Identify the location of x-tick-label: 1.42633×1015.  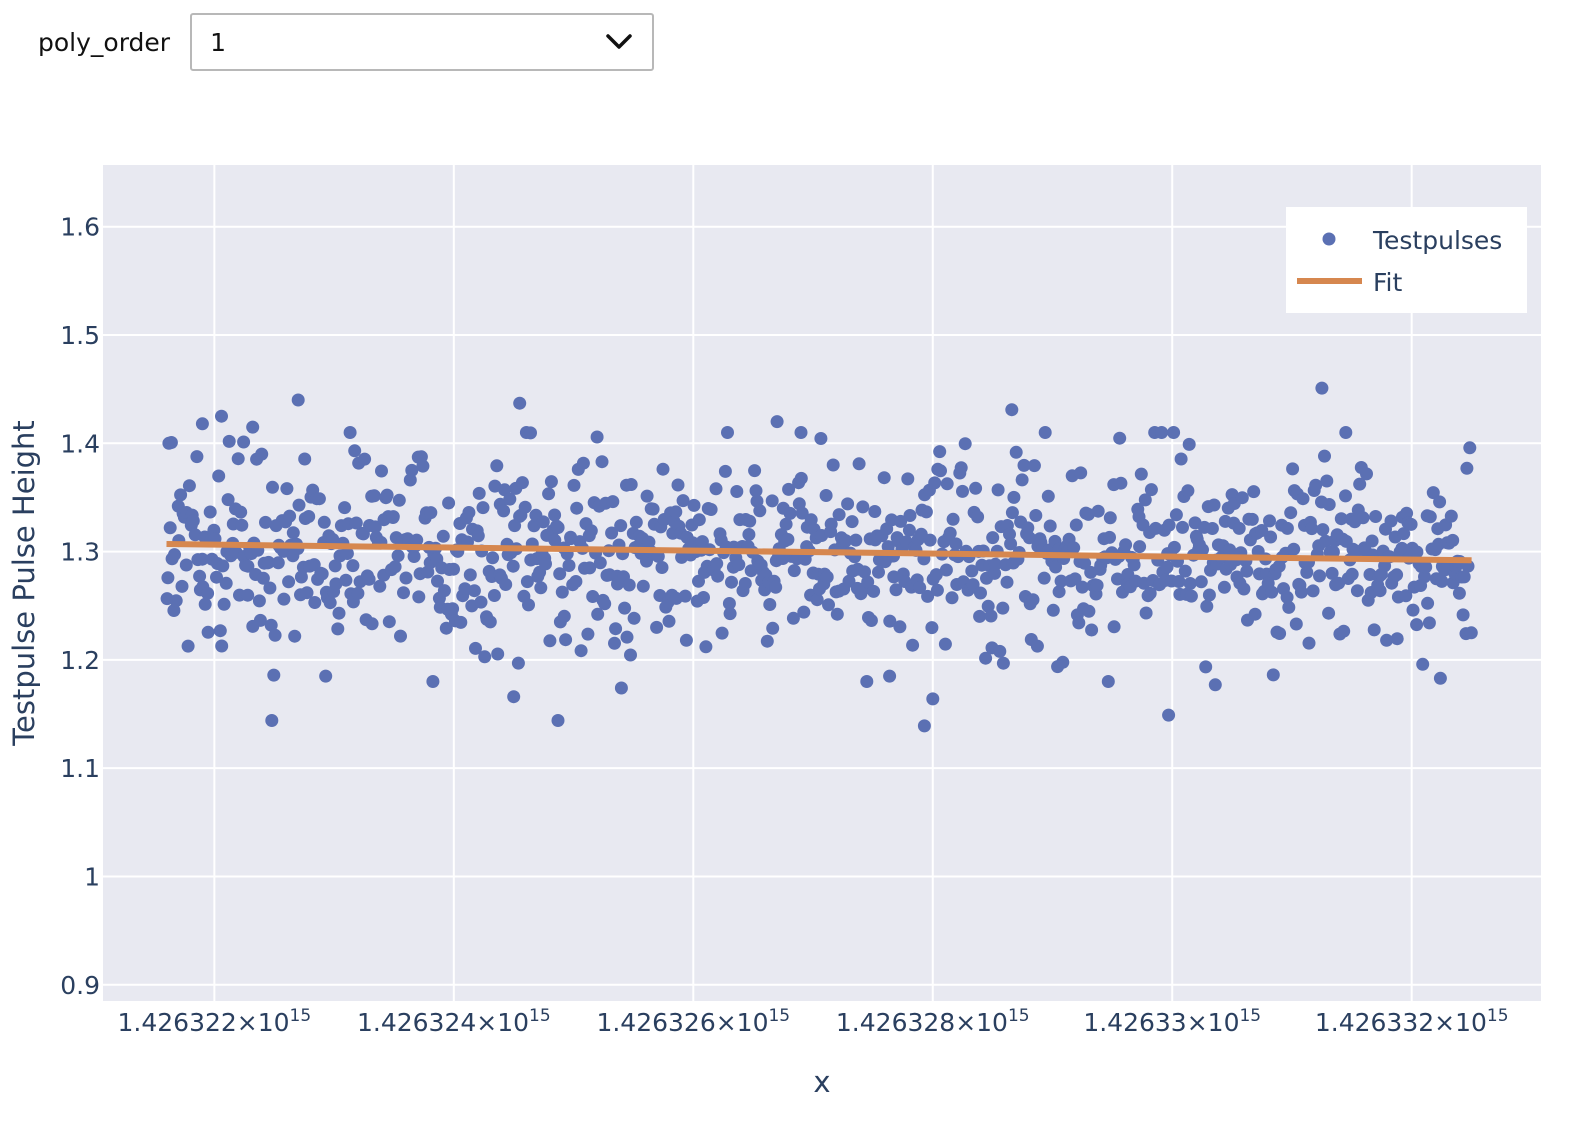
(1172, 1021).